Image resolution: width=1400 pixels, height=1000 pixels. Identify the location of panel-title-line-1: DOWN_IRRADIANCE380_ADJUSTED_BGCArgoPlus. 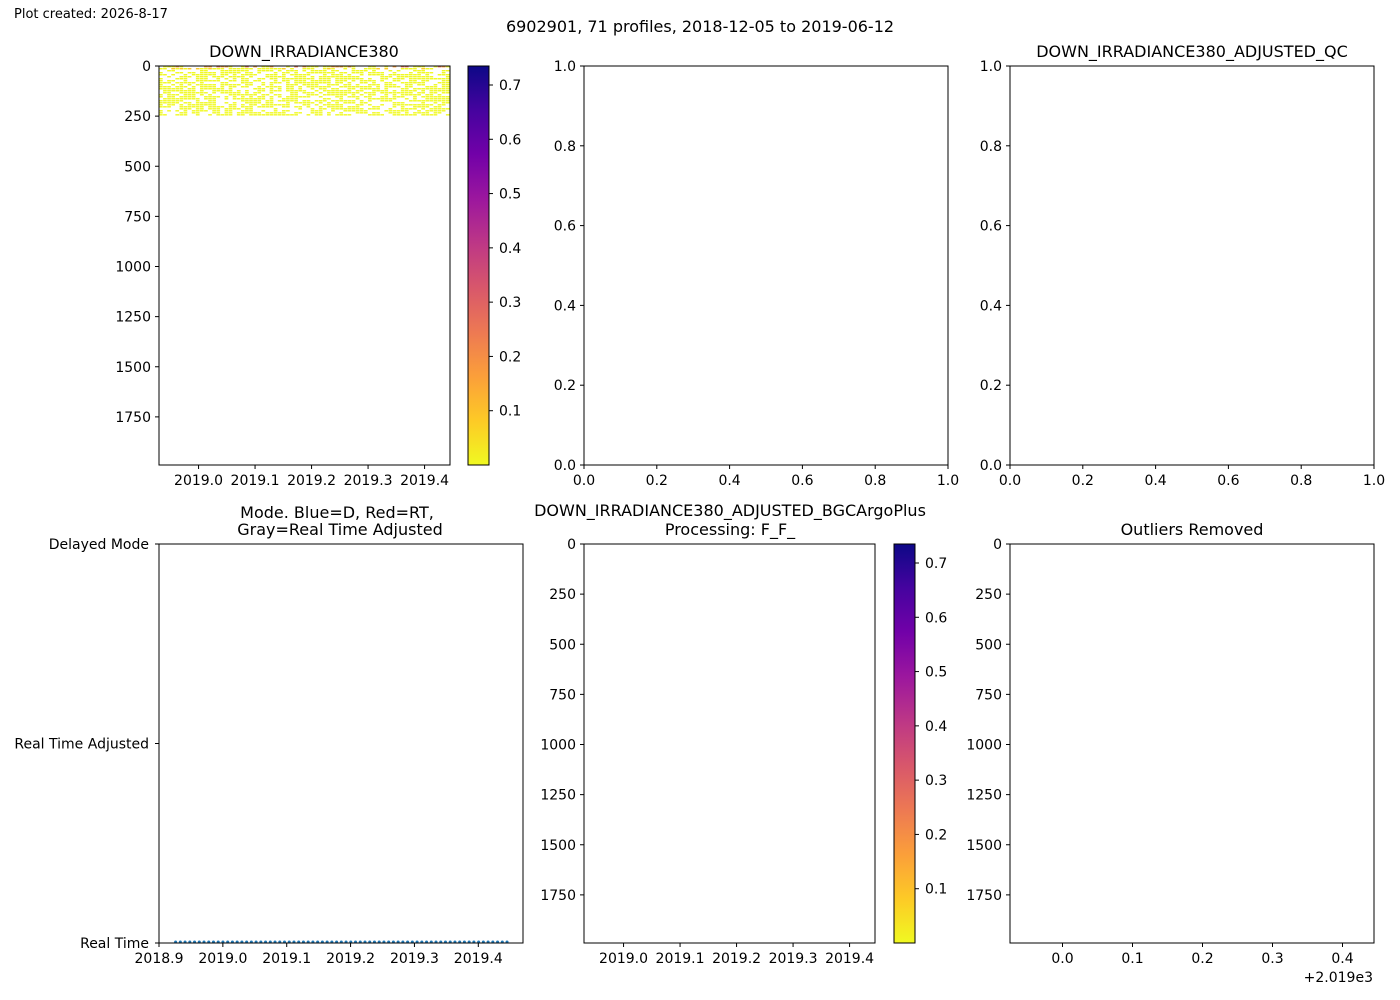
(730, 511).